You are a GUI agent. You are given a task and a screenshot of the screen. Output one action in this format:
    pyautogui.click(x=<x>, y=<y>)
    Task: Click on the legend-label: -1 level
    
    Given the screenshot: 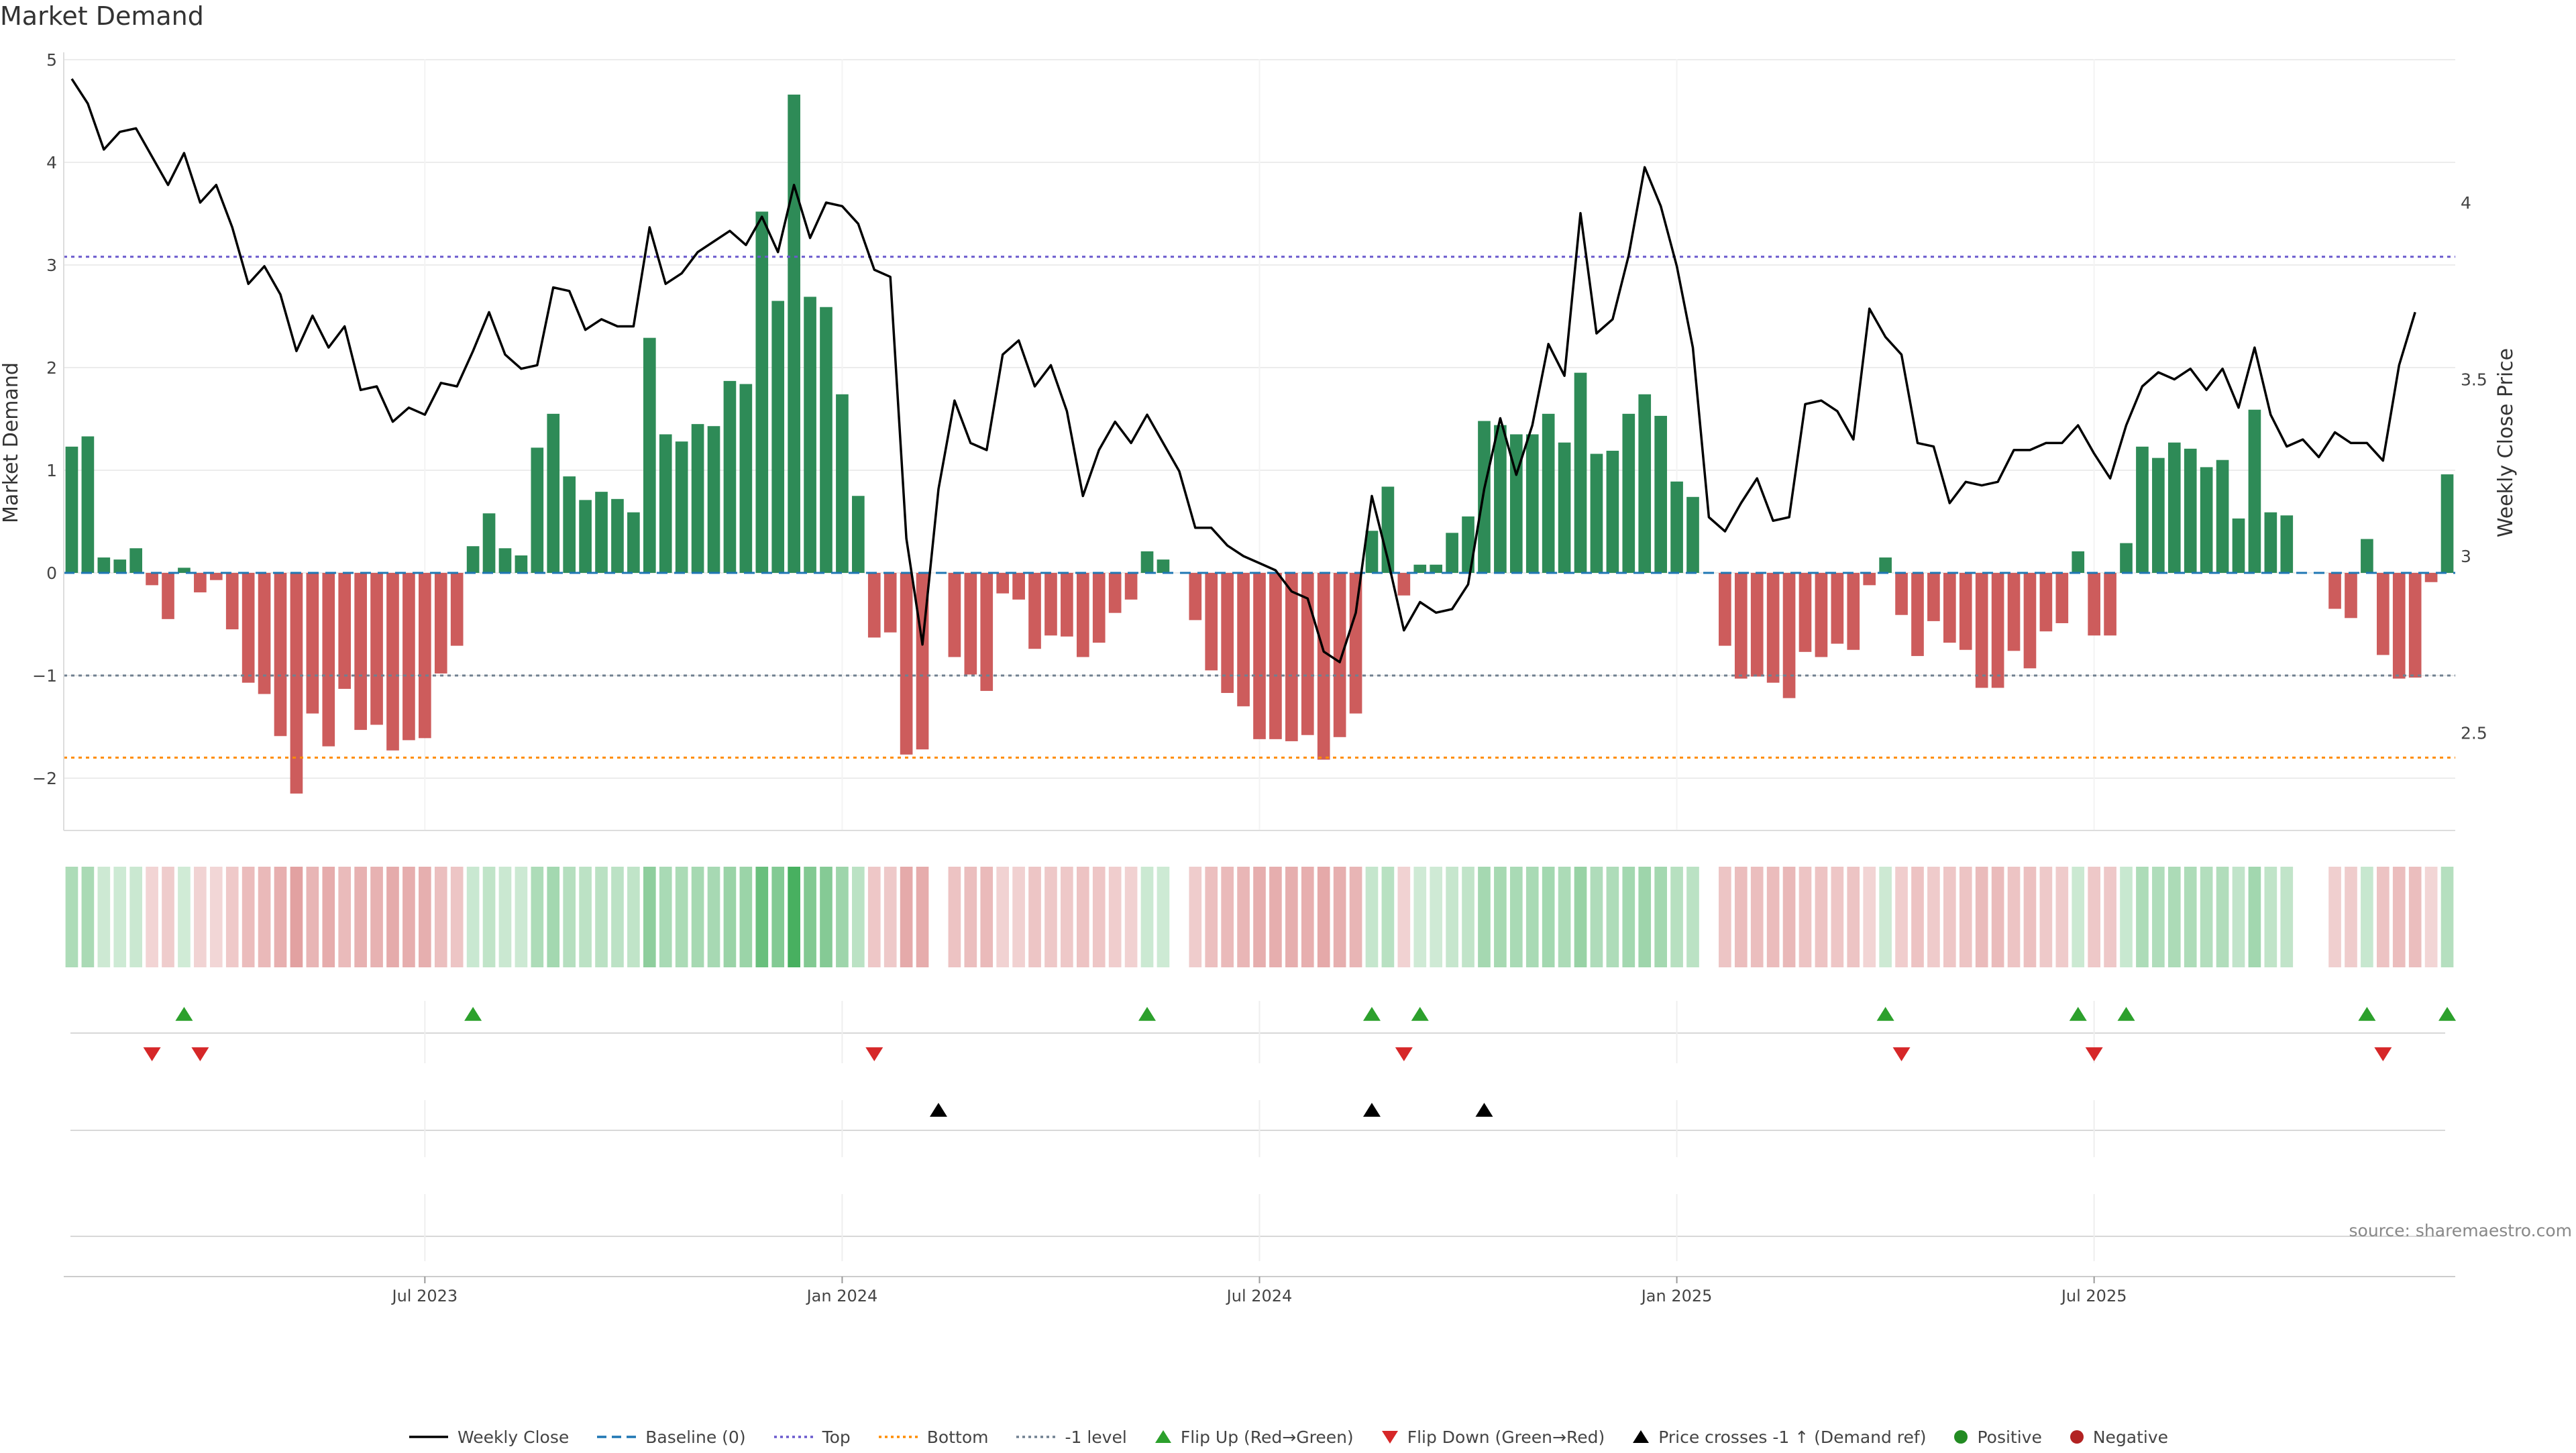 What is the action you would take?
    pyautogui.click(x=1096, y=1437)
    